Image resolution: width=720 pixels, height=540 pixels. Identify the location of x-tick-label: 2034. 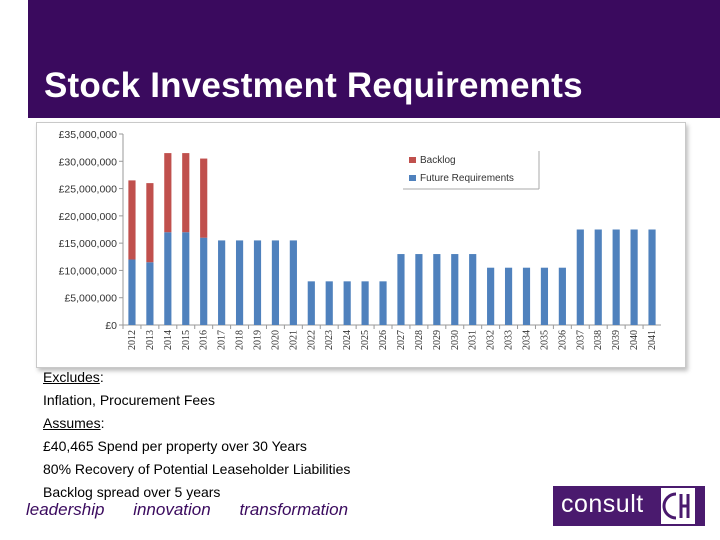
(527, 340).